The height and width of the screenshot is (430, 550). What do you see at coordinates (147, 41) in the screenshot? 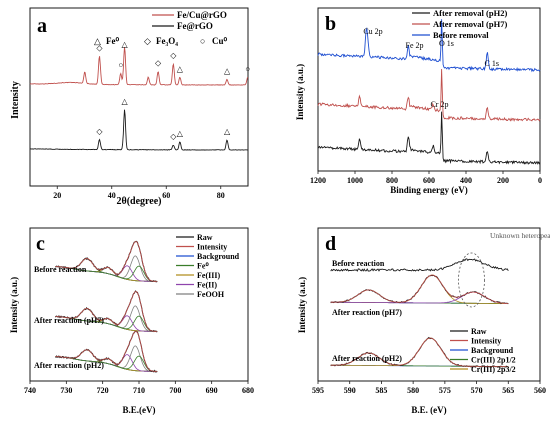
I see `symbol-diamond-icon: ◇` at bounding box center [147, 41].